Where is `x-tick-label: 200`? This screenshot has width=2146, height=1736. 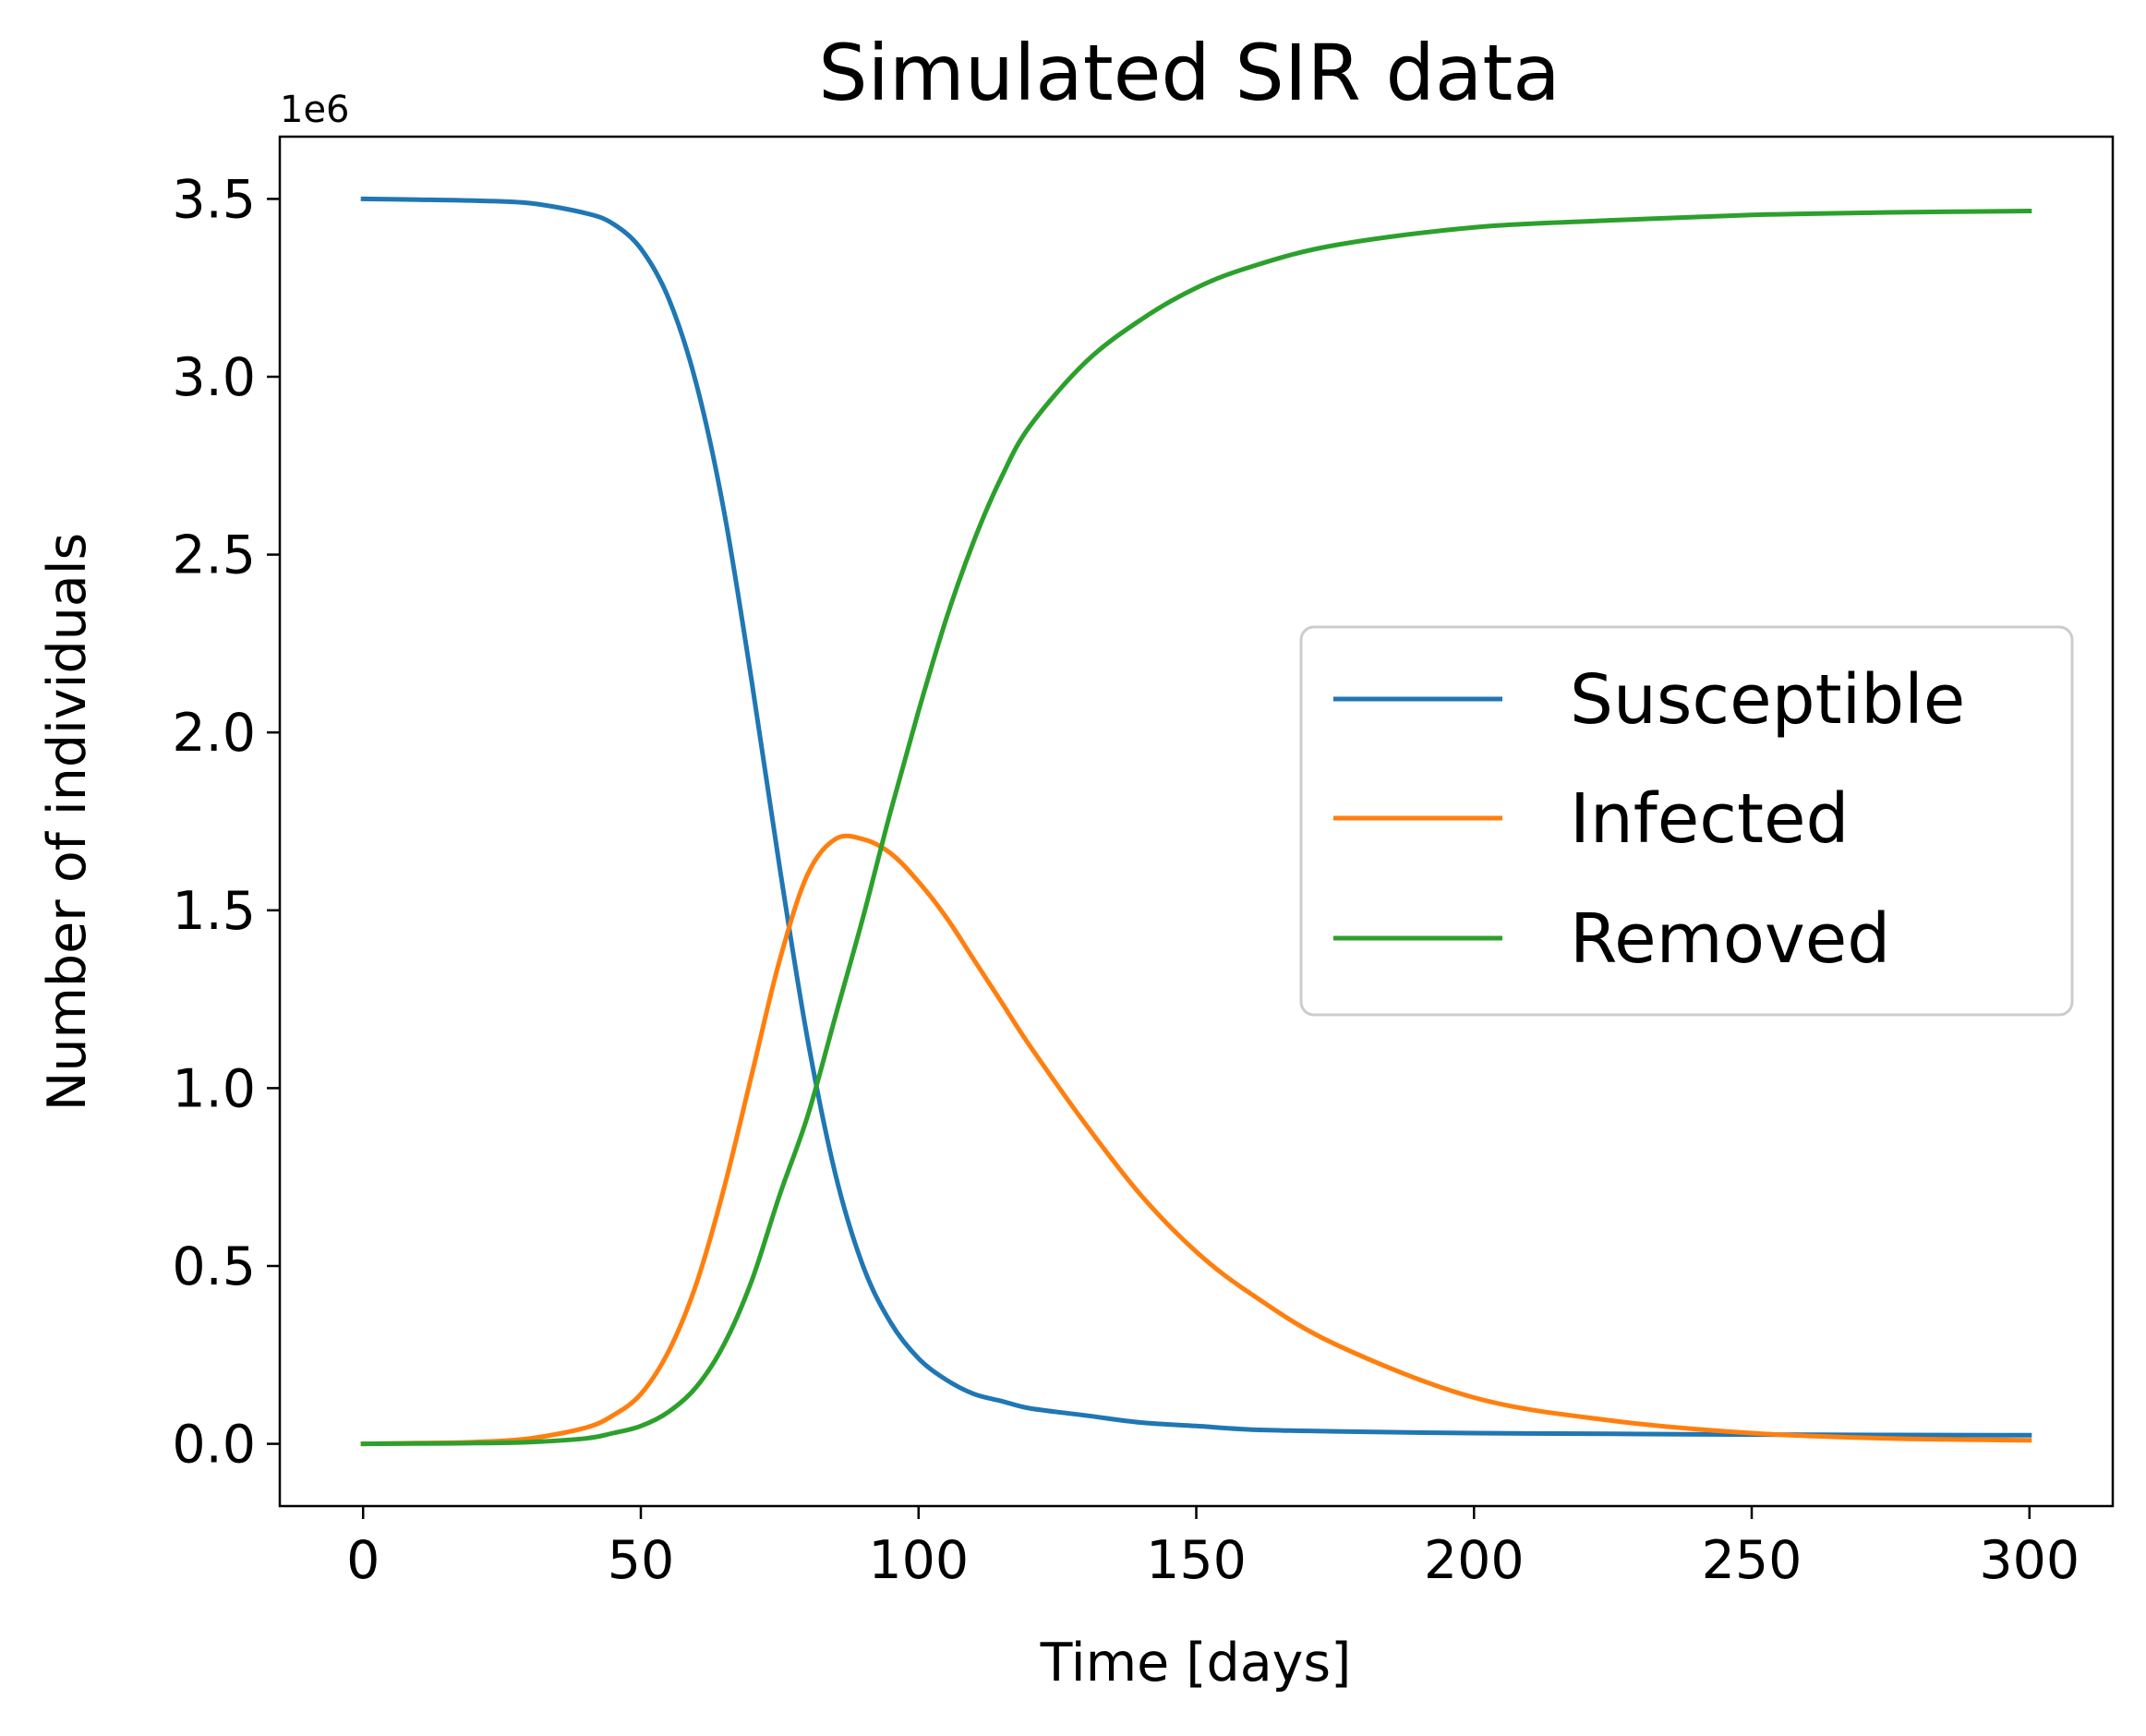 x-tick-label: 200 is located at coordinates (1474, 1561).